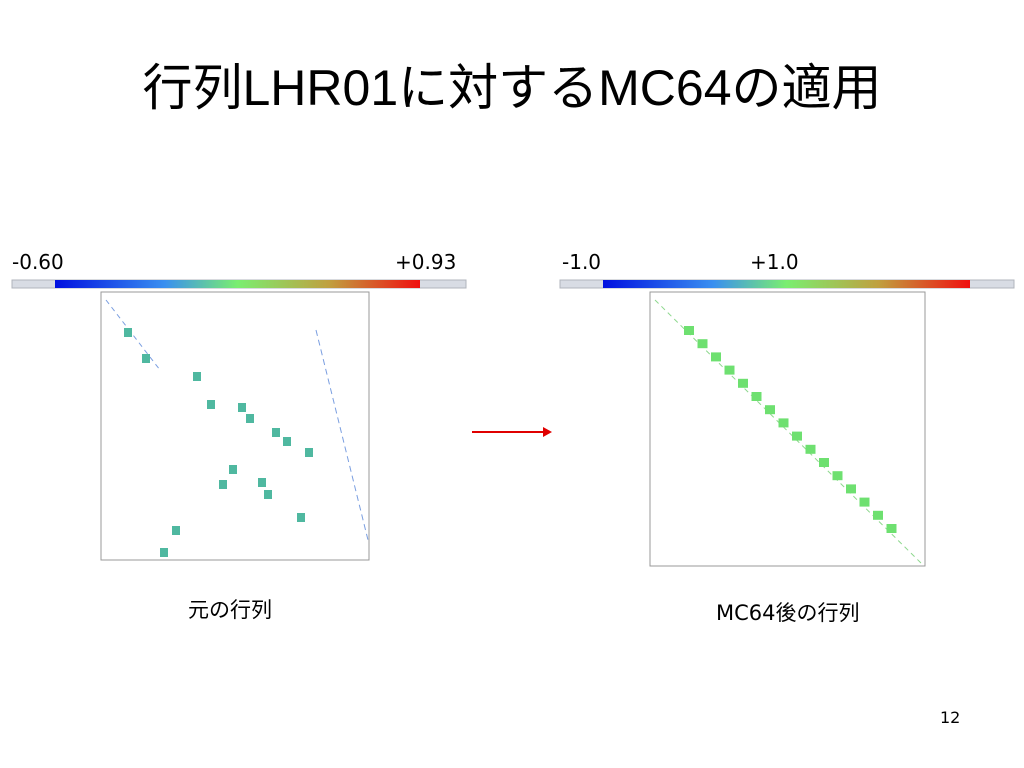 The height and width of the screenshot is (768, 1024). I want to click on title: 行列LHR01に対するMC64の適用, so click(512, 88).